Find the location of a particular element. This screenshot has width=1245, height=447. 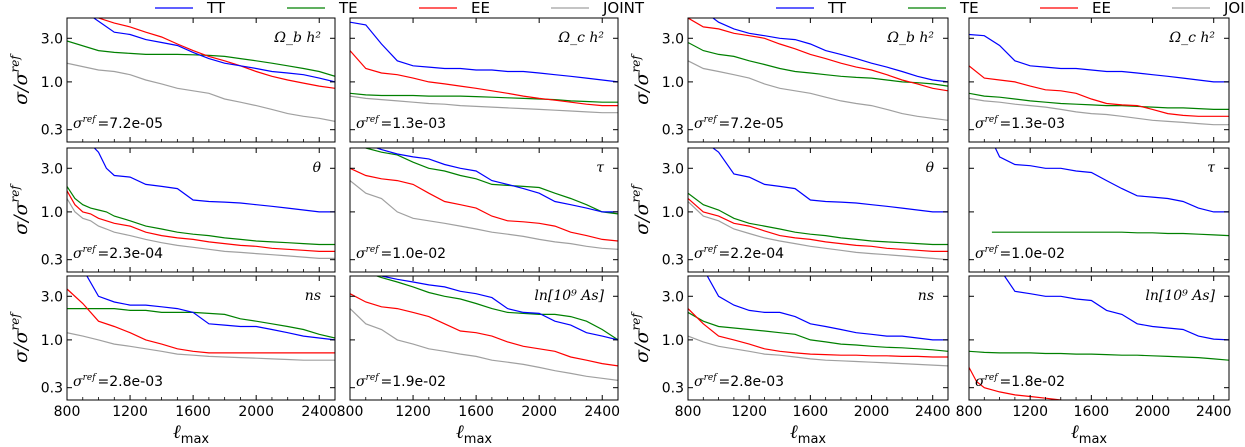

sigma-ref-annotation: σref =2.3e-04 is located at coordinates (118, 253).